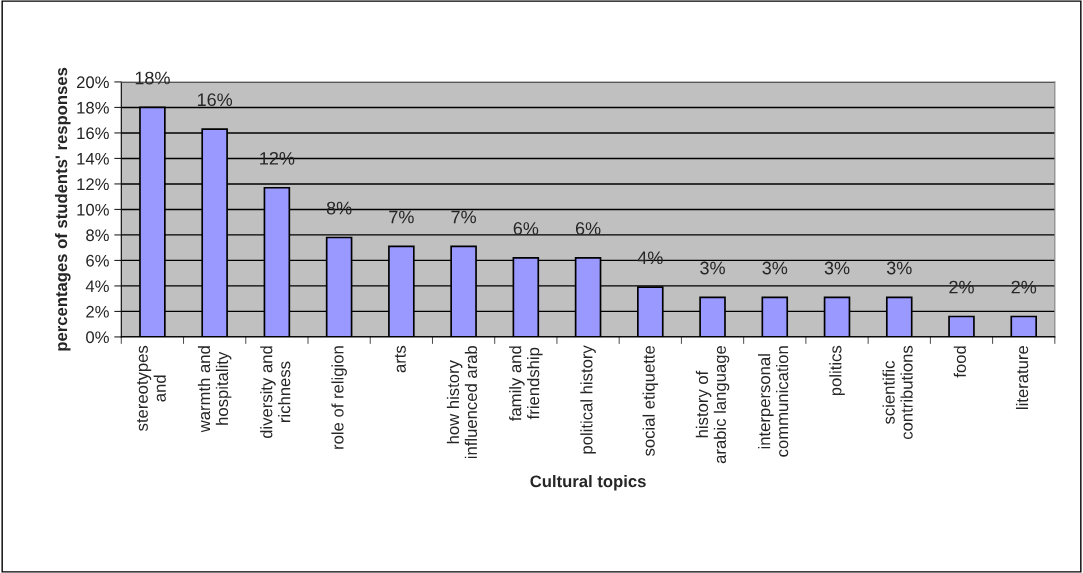  What do you see at coordinates (588, 482) in the screenshot?
I see `x-axis-title: Cultural topics` at bounding box center [588, 482].